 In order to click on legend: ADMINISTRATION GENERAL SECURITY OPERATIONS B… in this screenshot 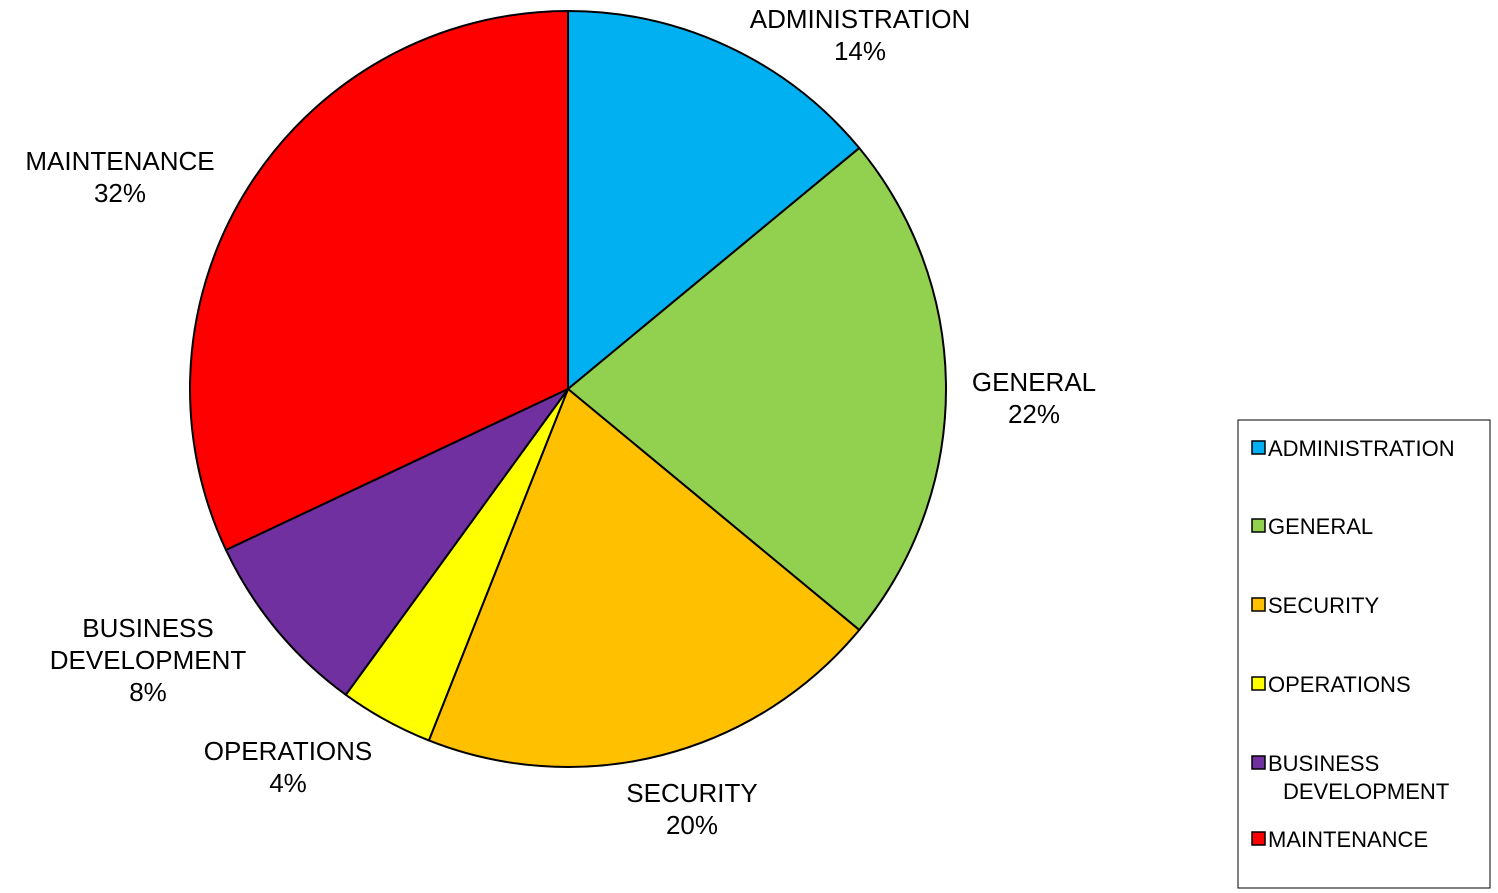, I will do `click(1364, 654)`.